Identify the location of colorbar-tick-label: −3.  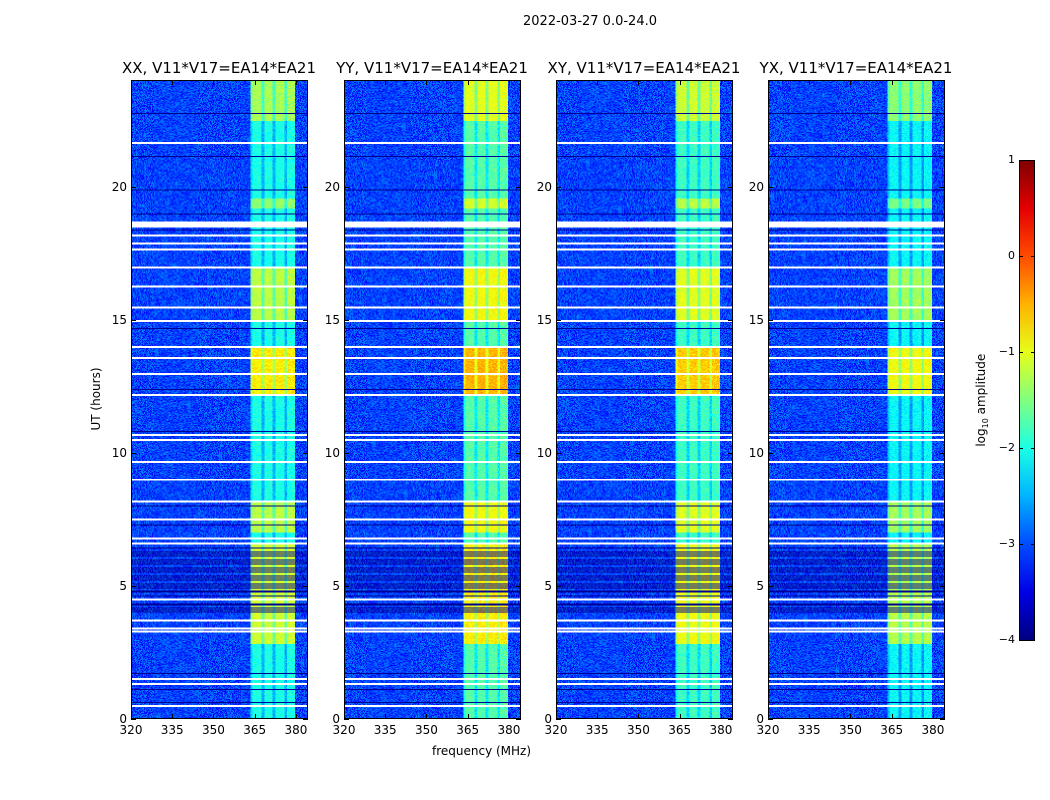
(1006, 543).